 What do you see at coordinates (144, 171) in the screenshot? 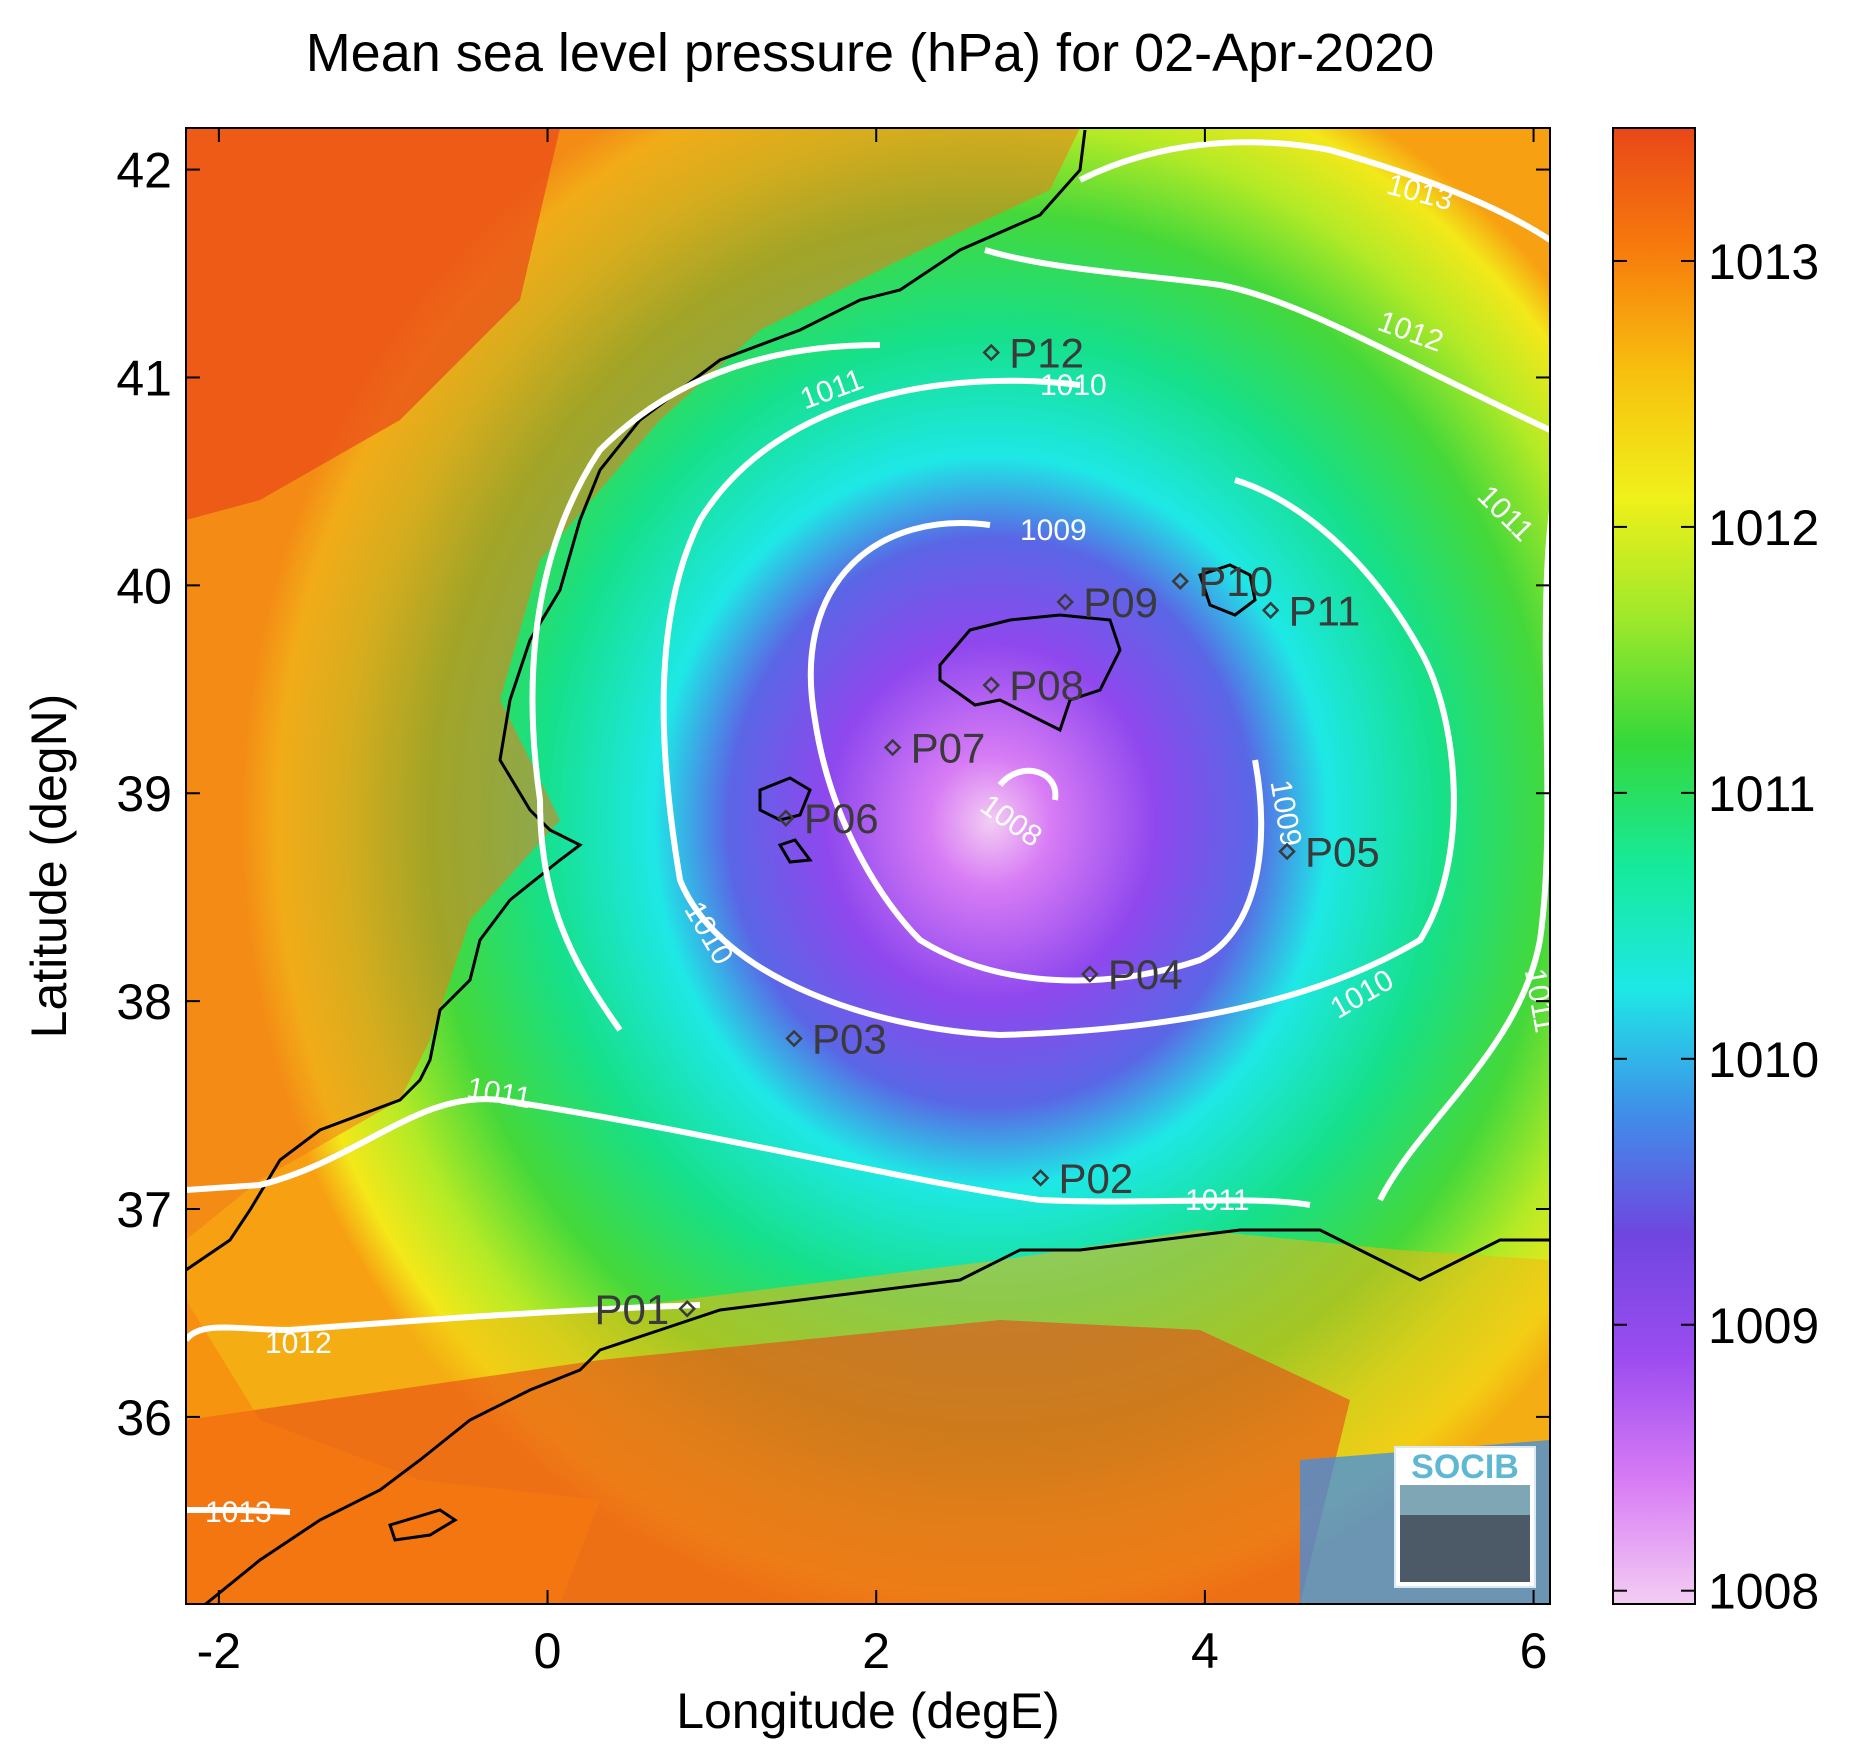
I see `y-tick-label: 42` at bounding box center [144, 171].